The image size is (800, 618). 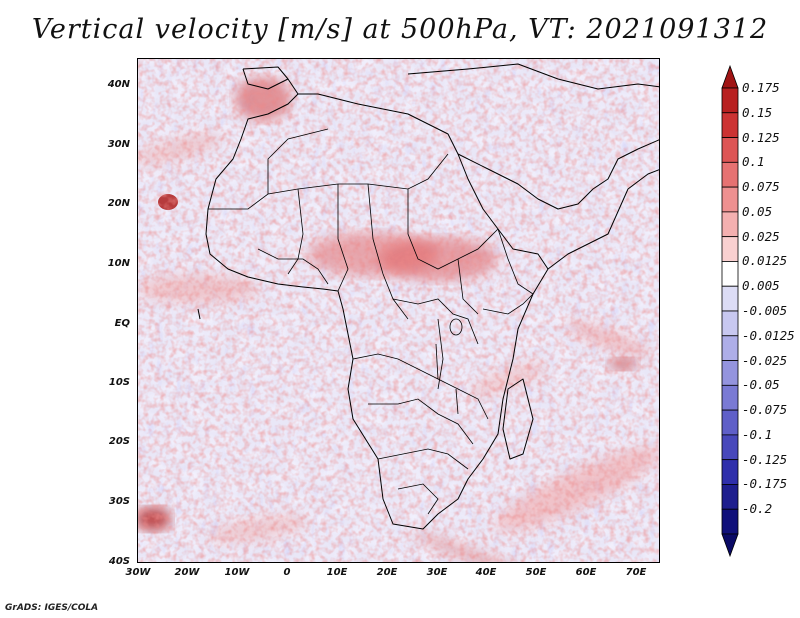 What do you see at coordinates (757, 211) in the screenshot?
I see `colorbar-label: 0.05` at bounding box center [757, 211].